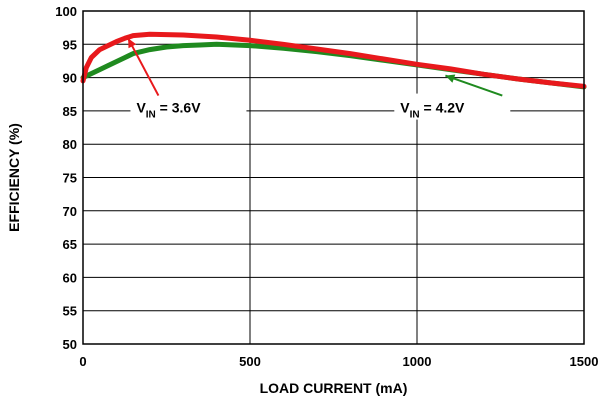  I want to click on y-tick-label: 60, so click(70, 277).